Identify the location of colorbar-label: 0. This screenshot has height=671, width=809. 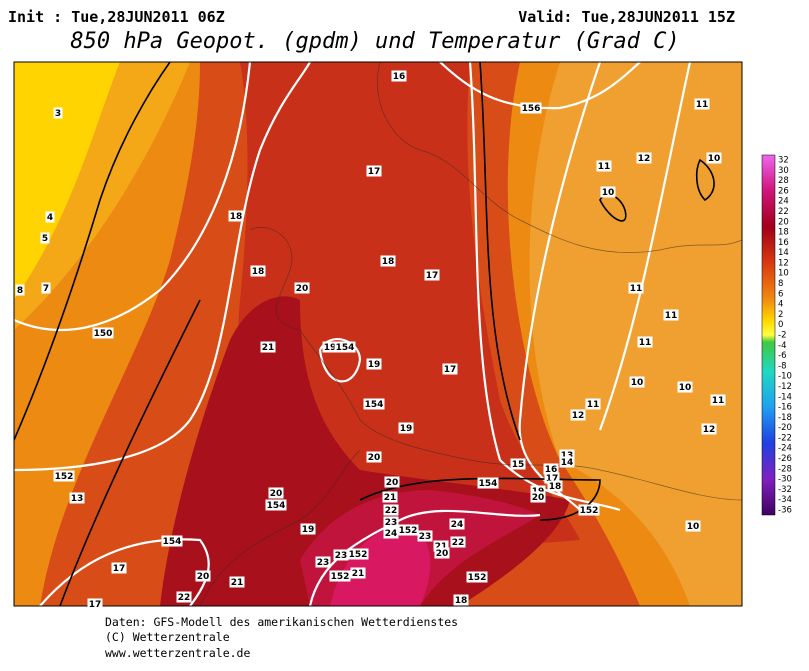
(780, 325).